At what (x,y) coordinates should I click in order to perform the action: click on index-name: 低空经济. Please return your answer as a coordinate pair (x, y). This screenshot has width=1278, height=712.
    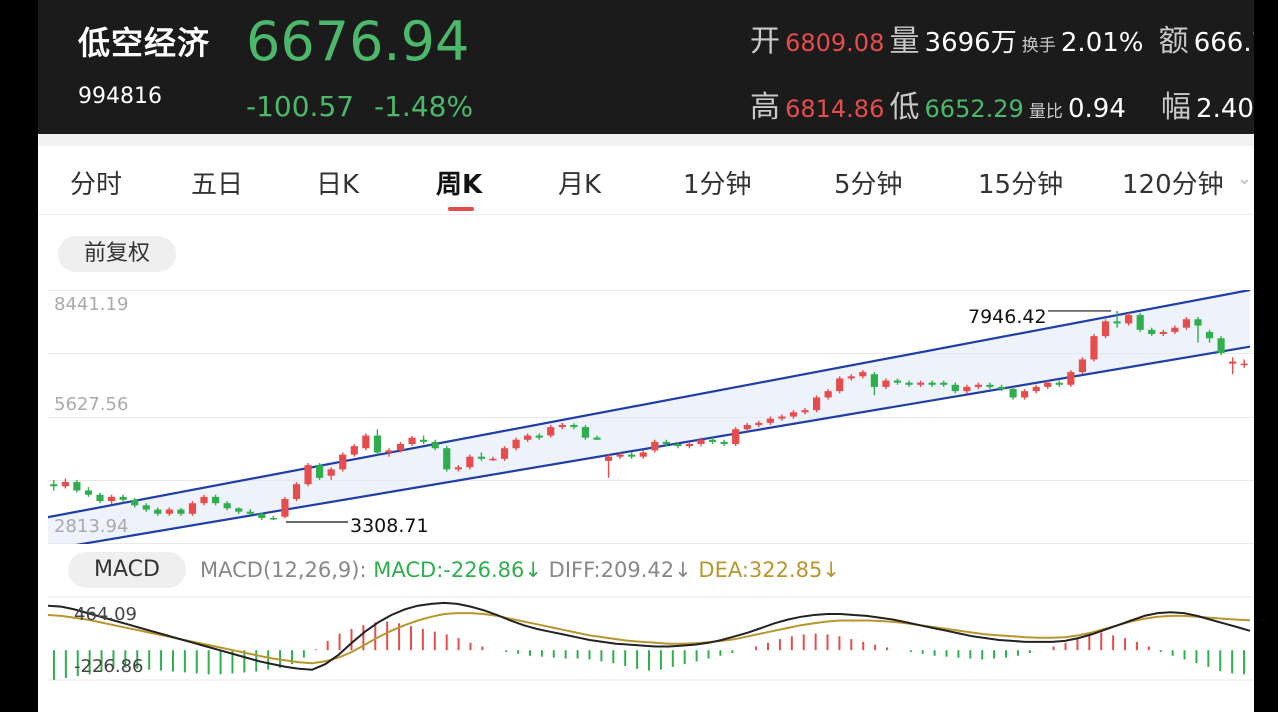
    Looking at the image, I should click on (144, 43).